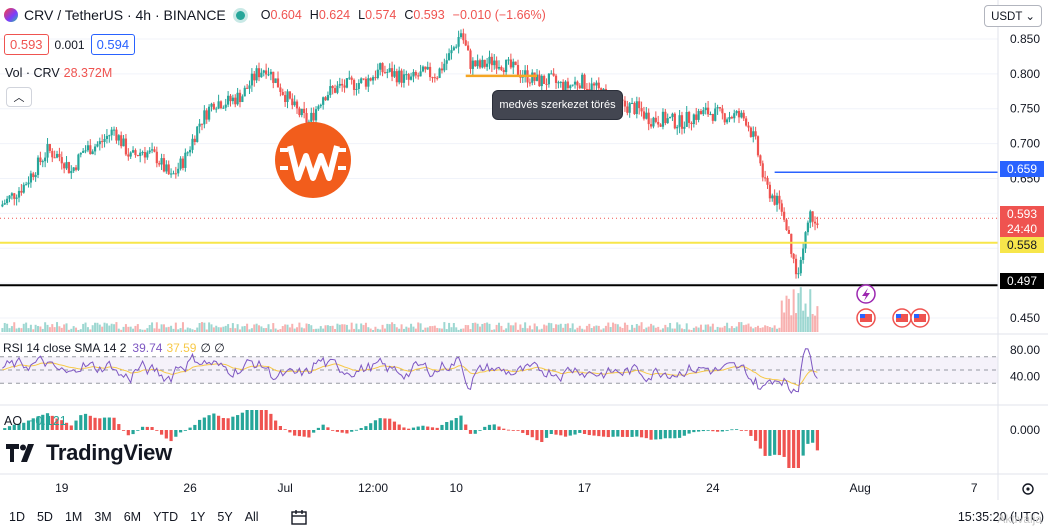 This screenshot has height=528, width=1048. What do you see at coordinates (89, 453) in the screenshot?
I see `tradingview-logo: TradingView` at bounding box center [89, 453].